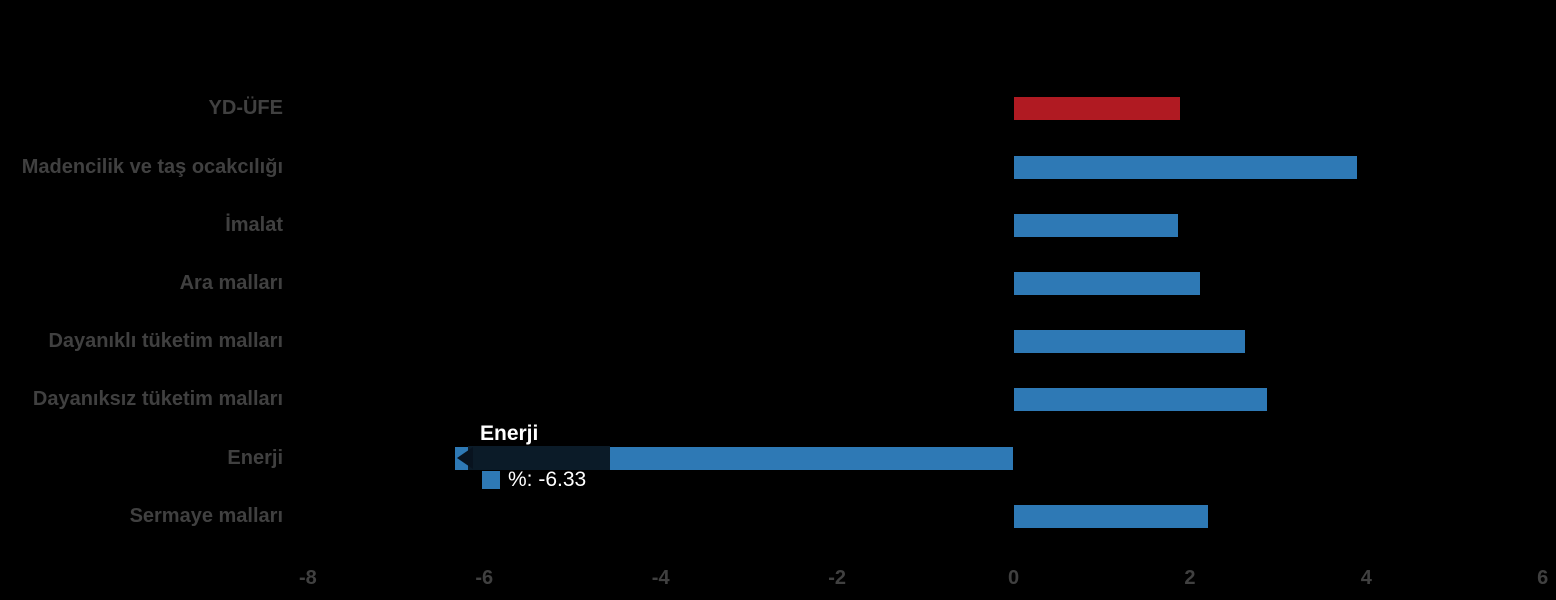 This screenshot has width=1556, height=600. Describe the element at coordinates (1140, 400) in the screenshot. I see `bar-dayanıksız-tüketim-malları` at that location.